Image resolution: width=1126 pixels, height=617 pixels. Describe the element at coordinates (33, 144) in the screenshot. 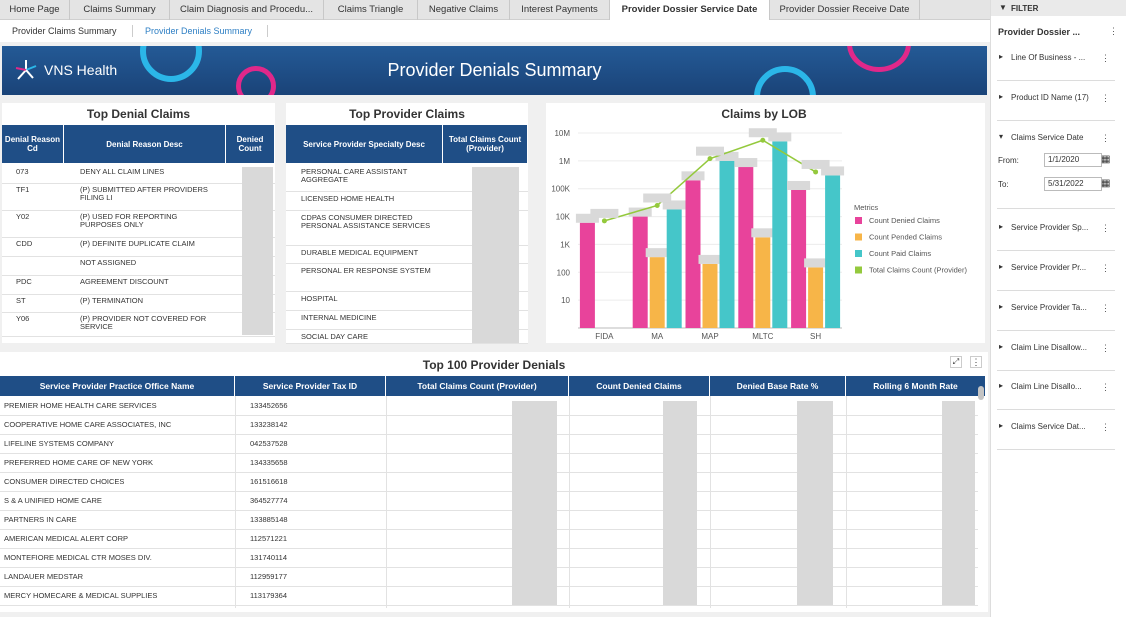

I see `column-header: Denial Reason Cd` at that location.